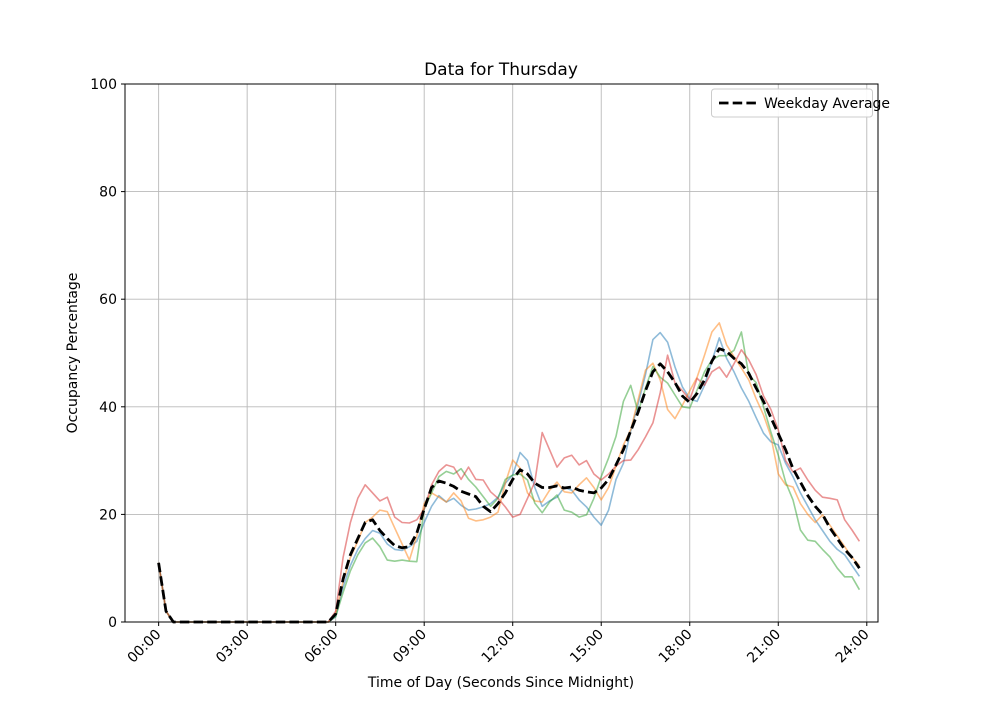 The image size is (1000, 704). I want to click on y-tick-label: 40, so click(108, 408).